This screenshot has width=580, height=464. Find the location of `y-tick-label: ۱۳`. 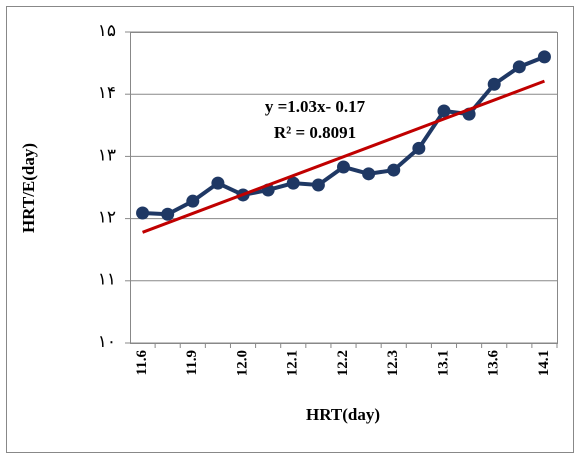

y-tick-label: ۱۳ is located at coordinates (107, 154).